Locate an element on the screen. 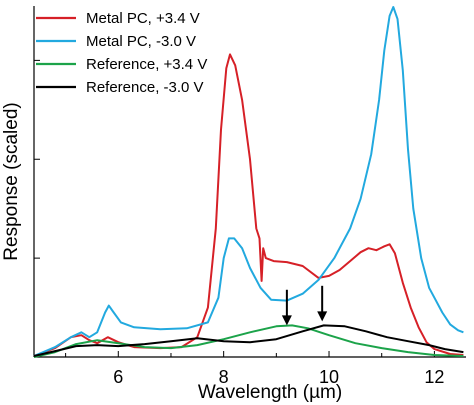 This screenshot has height=405, width=474. x-tick-label: 12 is located at coordinates (434, 377).